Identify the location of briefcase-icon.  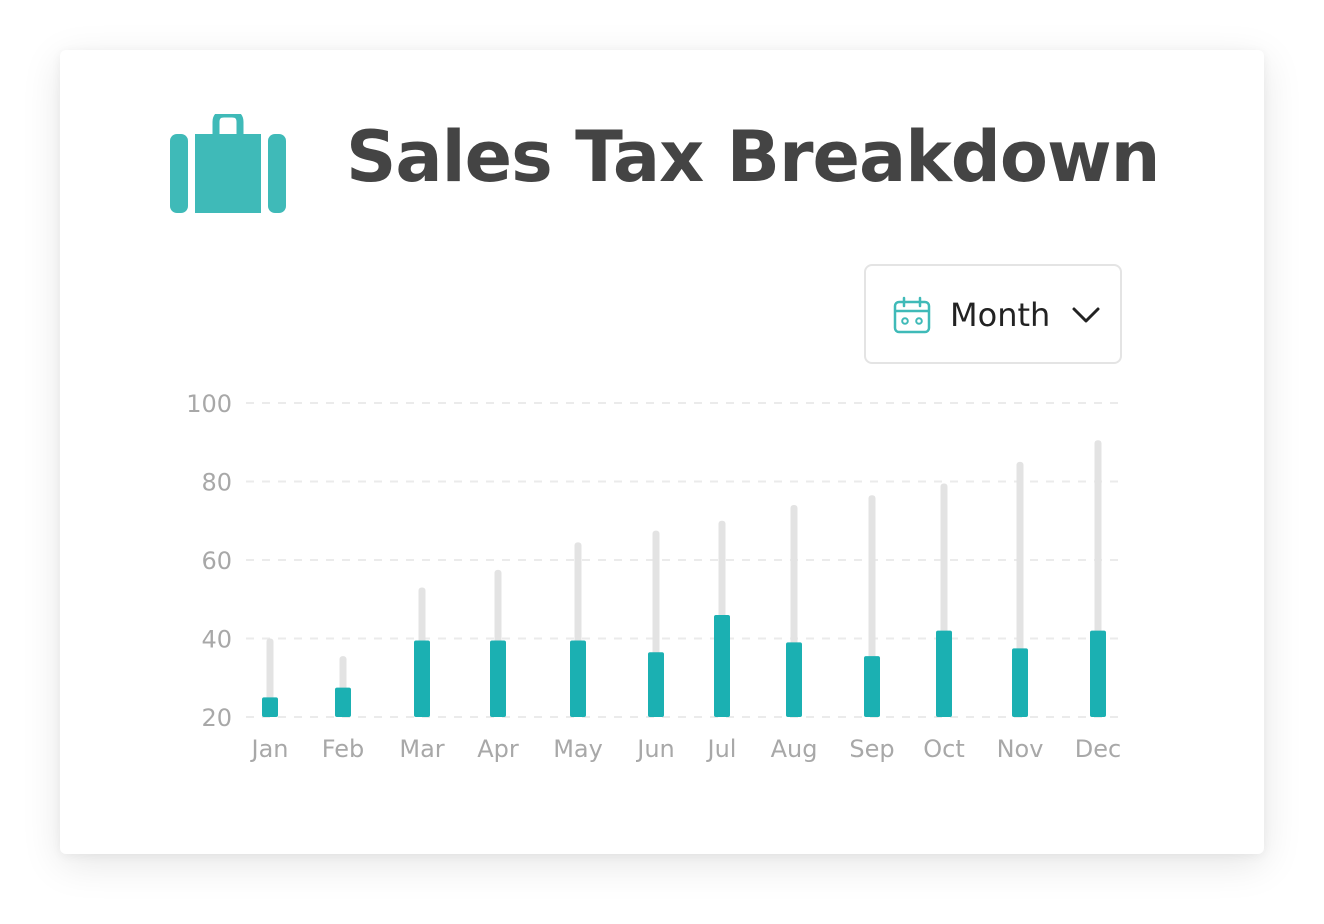
(228, 163).